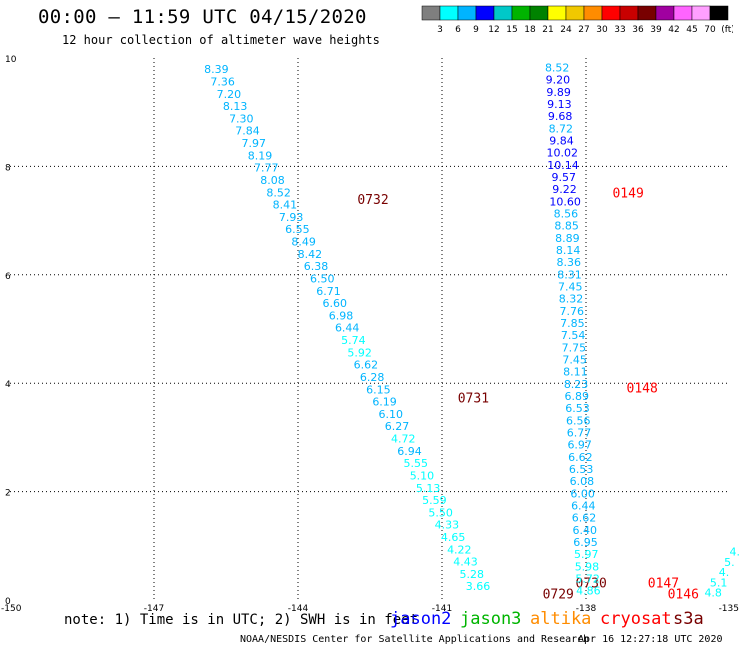 This screenshot has height=650, width=740. Describe the element at coordinates (241, 118) in the screenshot. I see `jason2-value-4: 7.30` at that location.